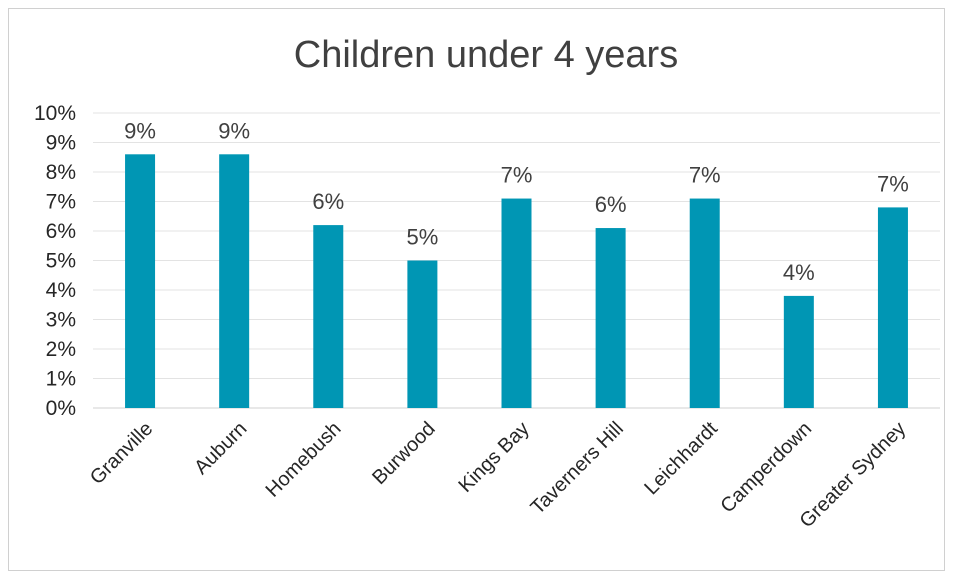  What do you see at coordinates (61, 349) in the screenshot?
I see `y-tick-label: 2%` at bounding box center [61, 349].